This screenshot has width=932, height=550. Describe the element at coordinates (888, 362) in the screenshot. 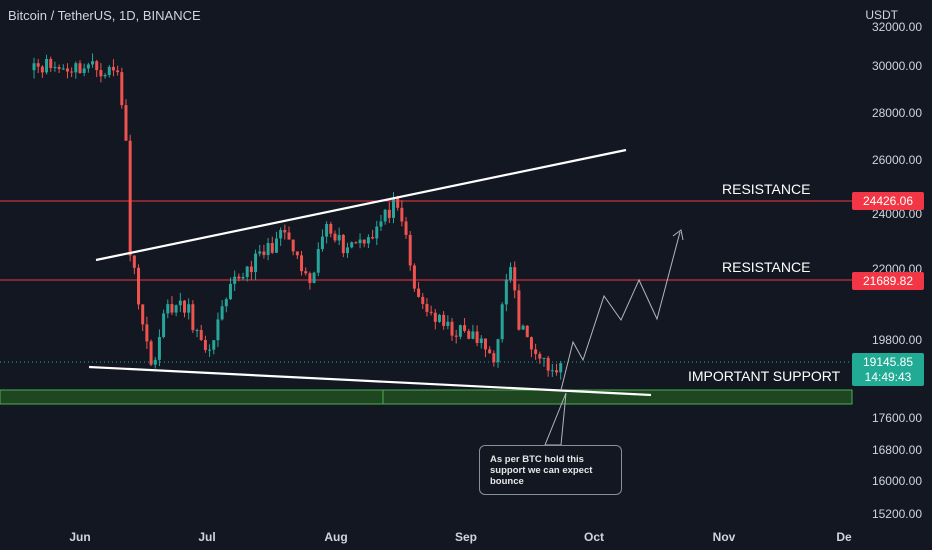

I see `last-price-label: 19145.85` at that location.